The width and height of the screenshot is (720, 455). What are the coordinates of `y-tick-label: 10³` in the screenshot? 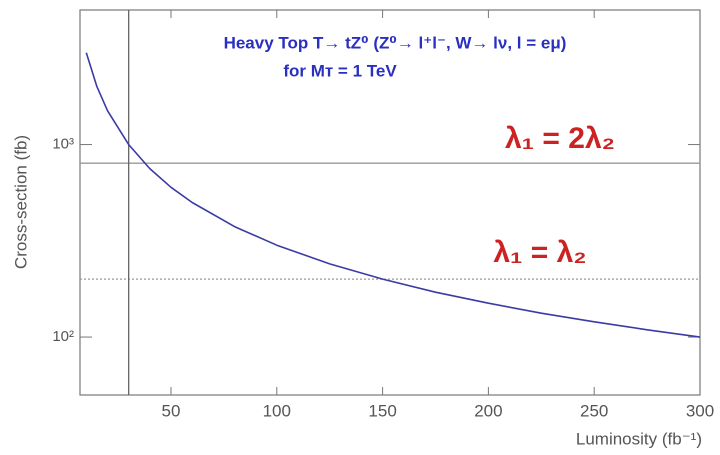 It's located at (63, 144).